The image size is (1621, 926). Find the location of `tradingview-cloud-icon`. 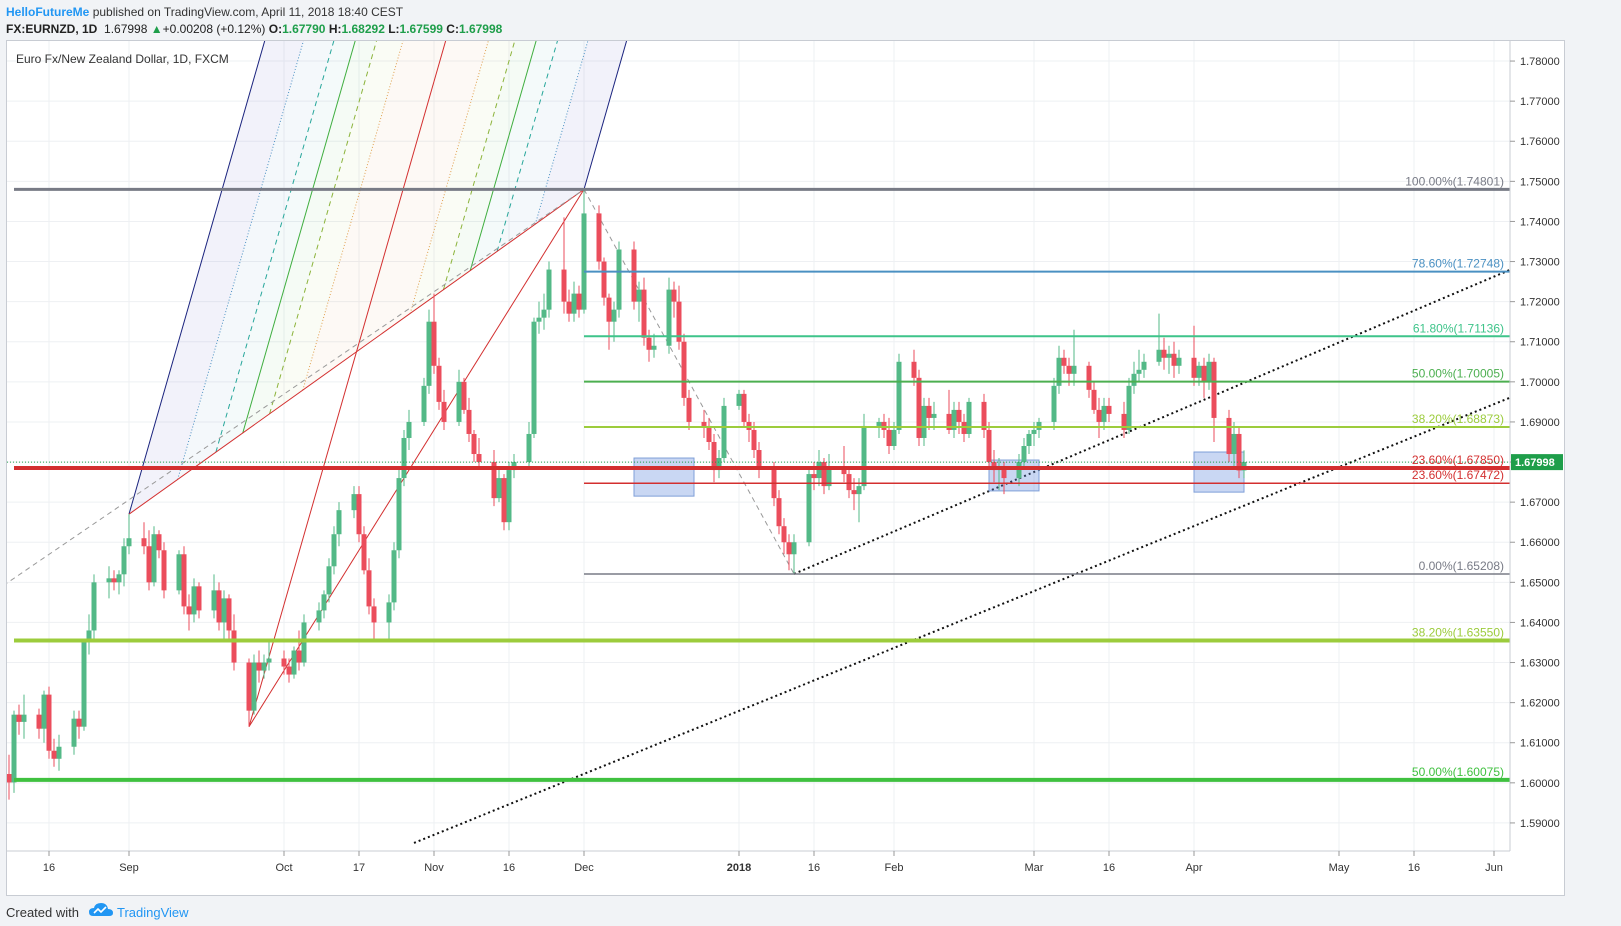

tradingview-cloud-icon is located at coordinates (101, 911).